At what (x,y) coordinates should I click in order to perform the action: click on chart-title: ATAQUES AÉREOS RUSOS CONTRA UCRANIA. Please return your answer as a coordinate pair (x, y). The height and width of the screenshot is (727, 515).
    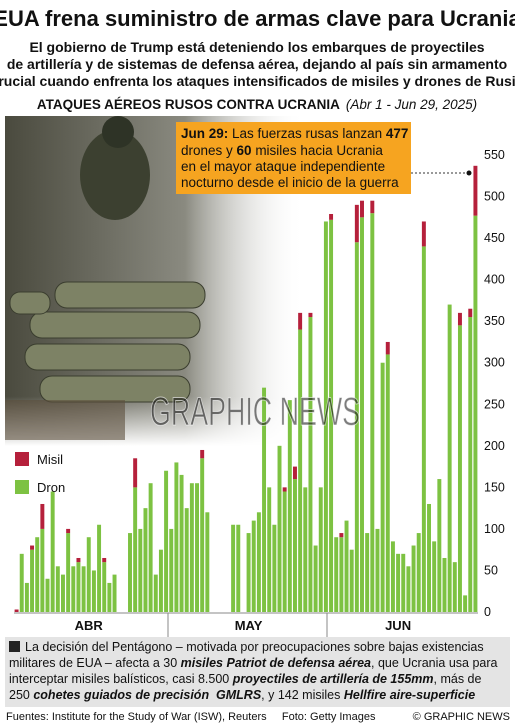
    Looking at the image, I should click on (188, 104).